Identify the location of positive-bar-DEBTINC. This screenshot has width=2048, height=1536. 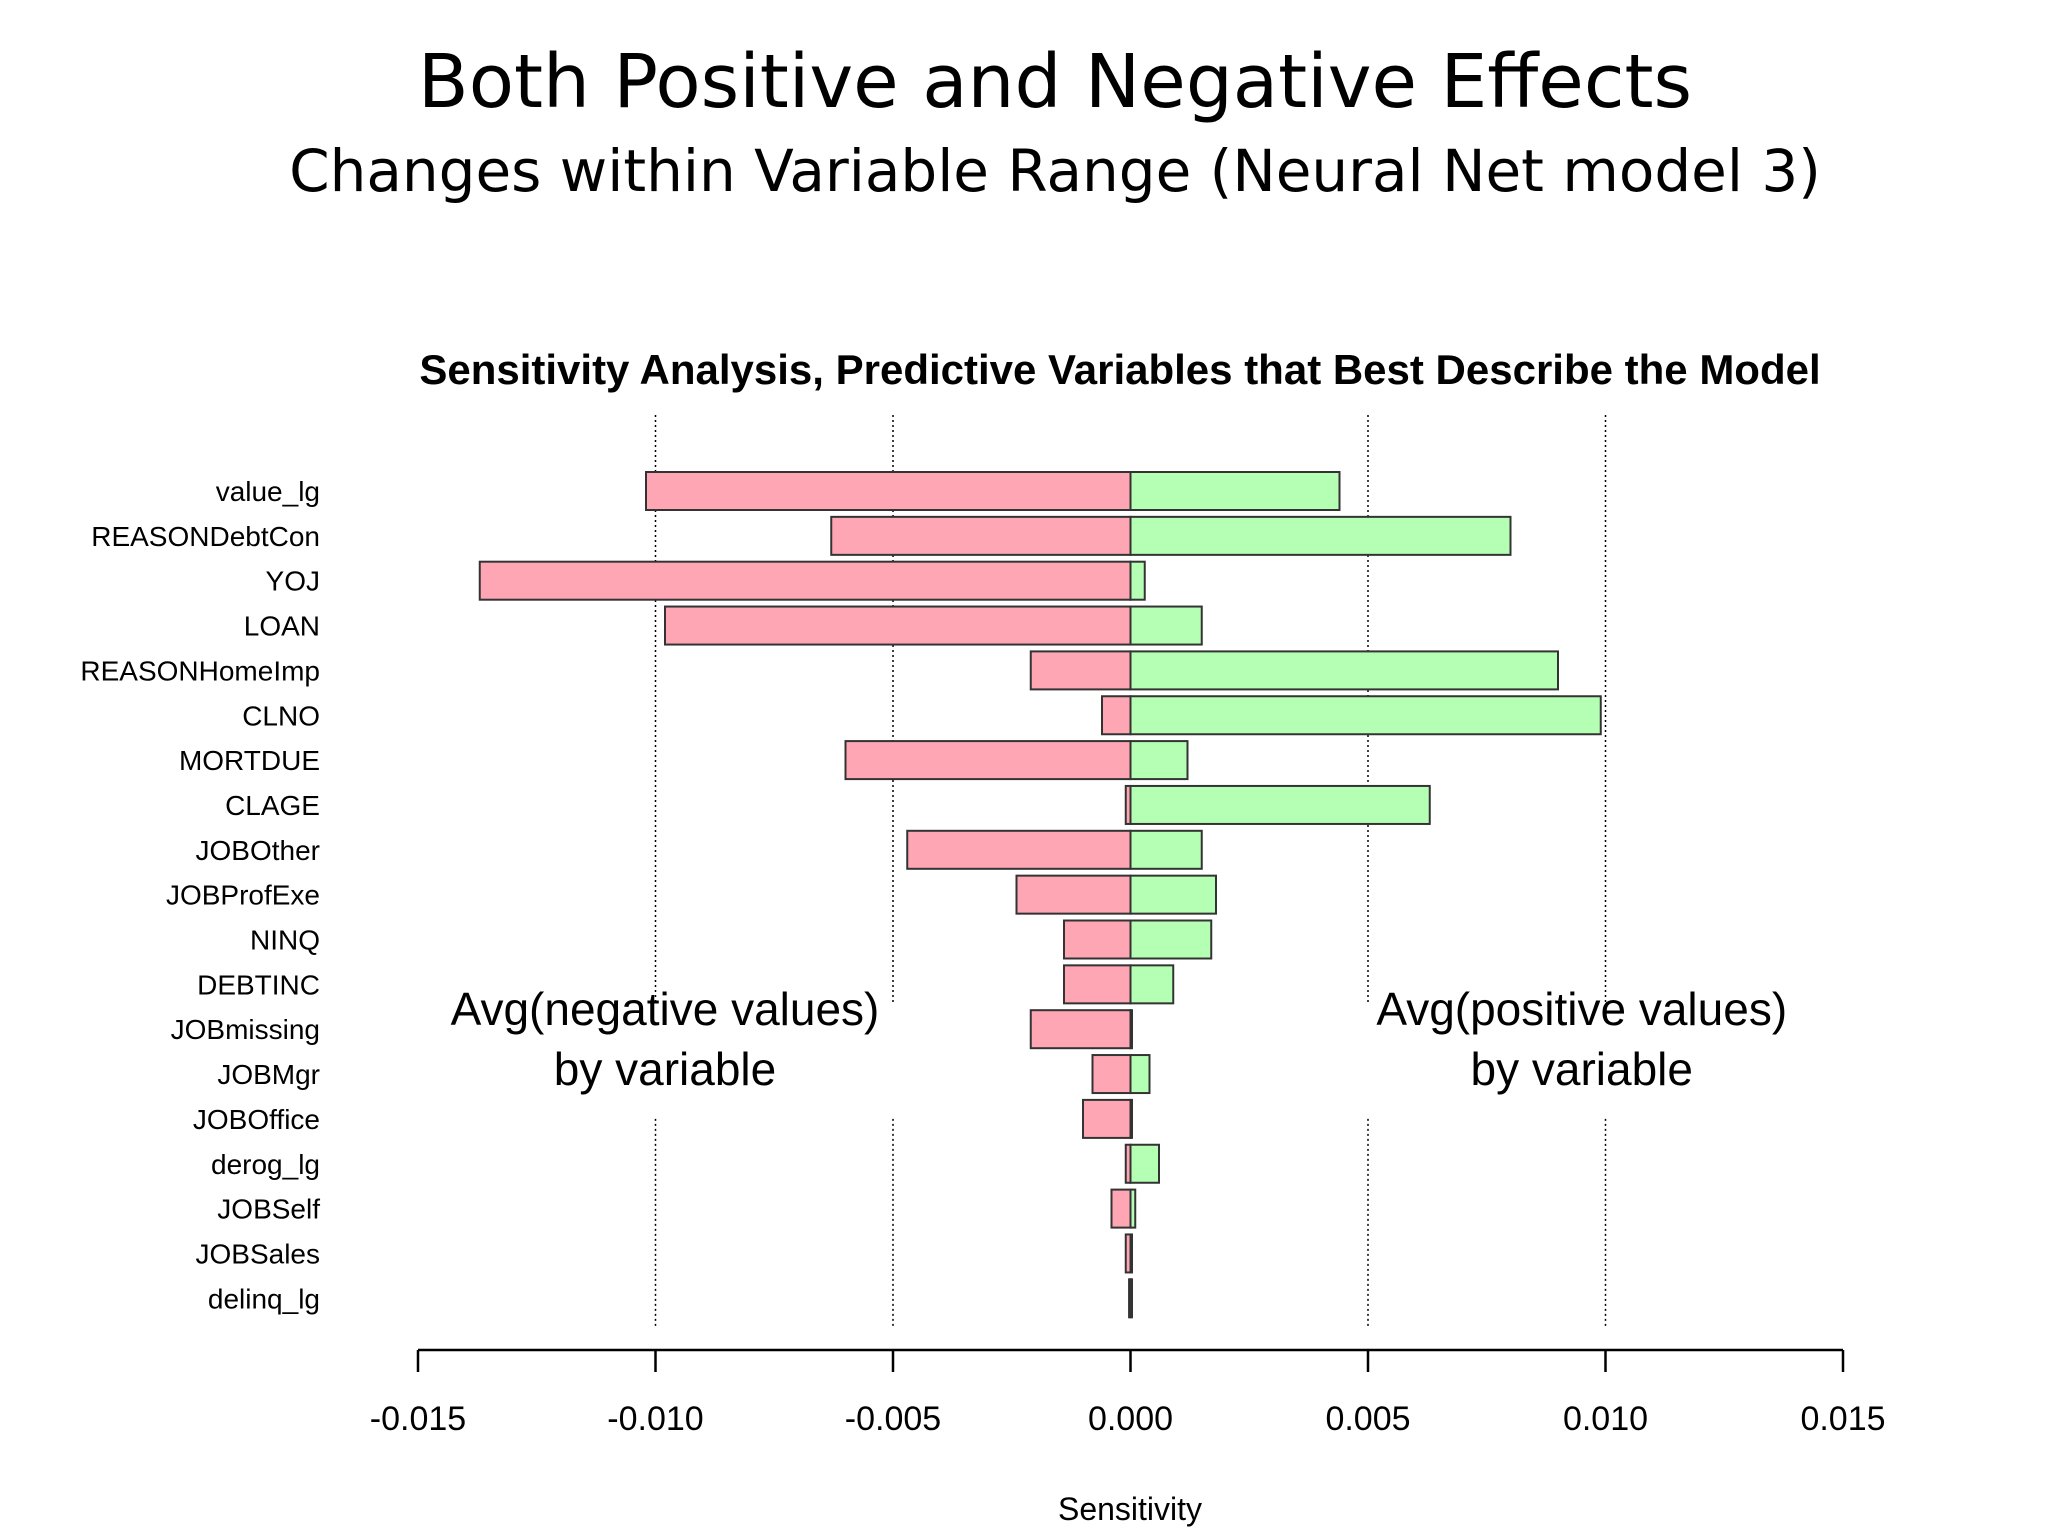
(1152, 984).